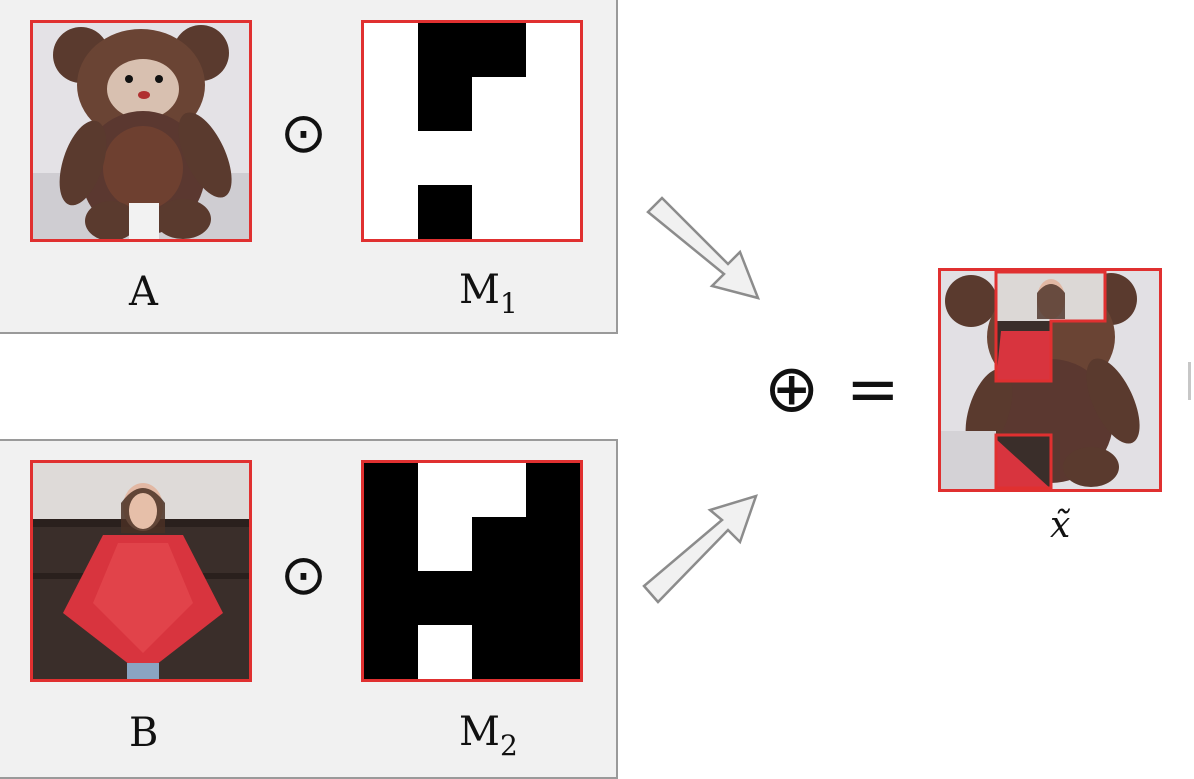 The width and height of the screenshot is (1194, 779). What do you see at coordinates (488, 735) in the screenshot?
I see `label-m2: M2` at bounding box center [488, 735].